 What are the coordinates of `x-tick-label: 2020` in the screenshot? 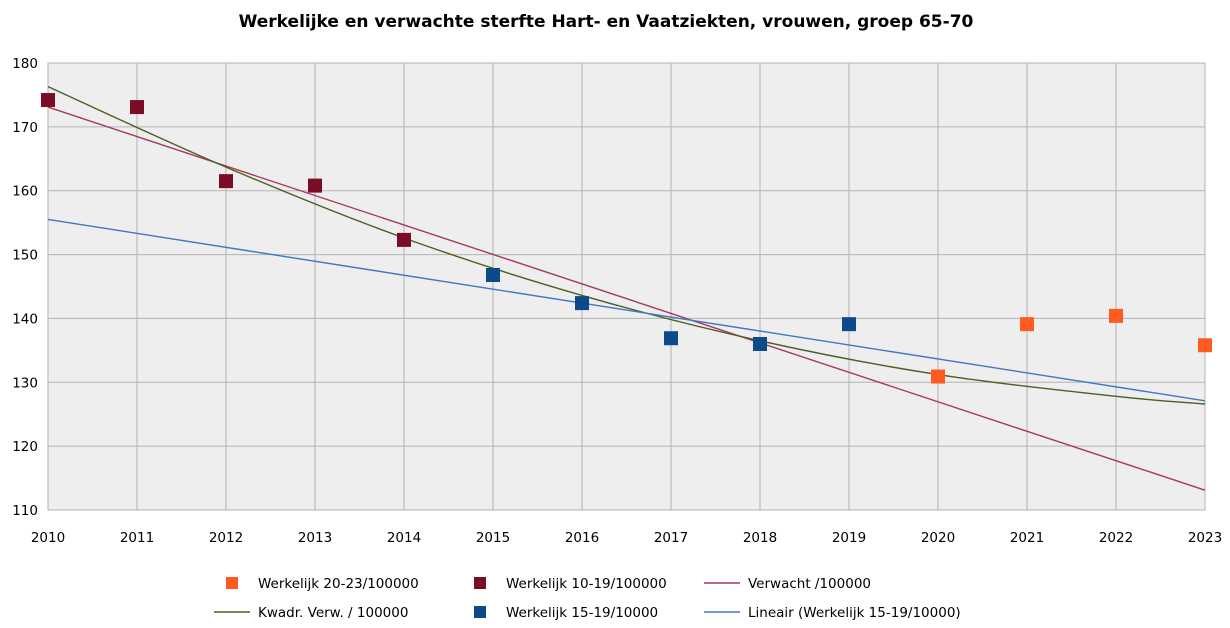 It's located at (938, 538).